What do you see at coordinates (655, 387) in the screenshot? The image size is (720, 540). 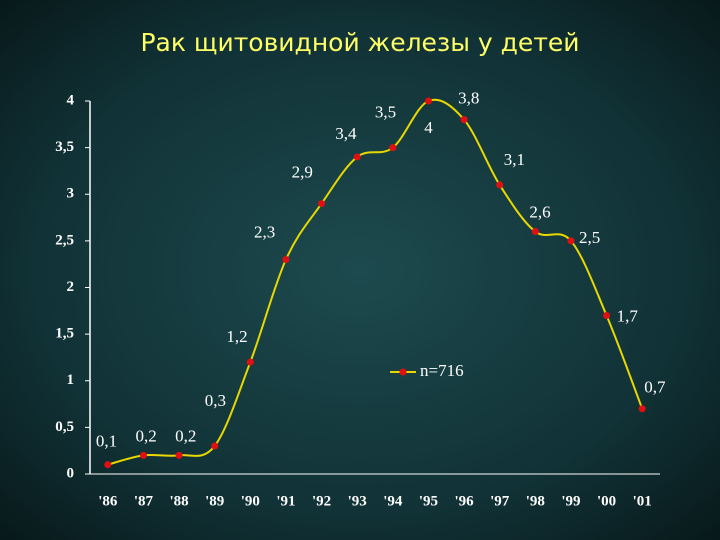 I see `value-label: 0,7` at bounding box center [655, 387].